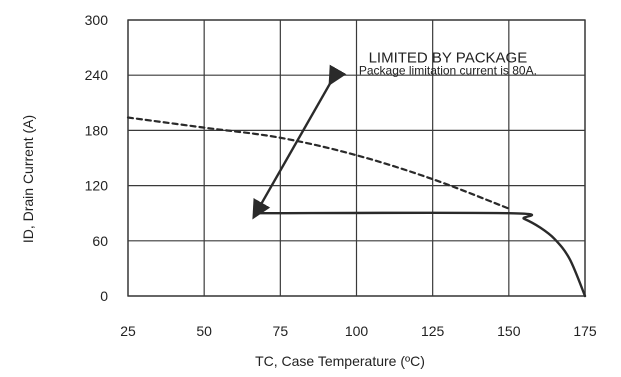  I want to click on annotation-title-0: LIMITED BY PACKAGE, so click(448, 57).